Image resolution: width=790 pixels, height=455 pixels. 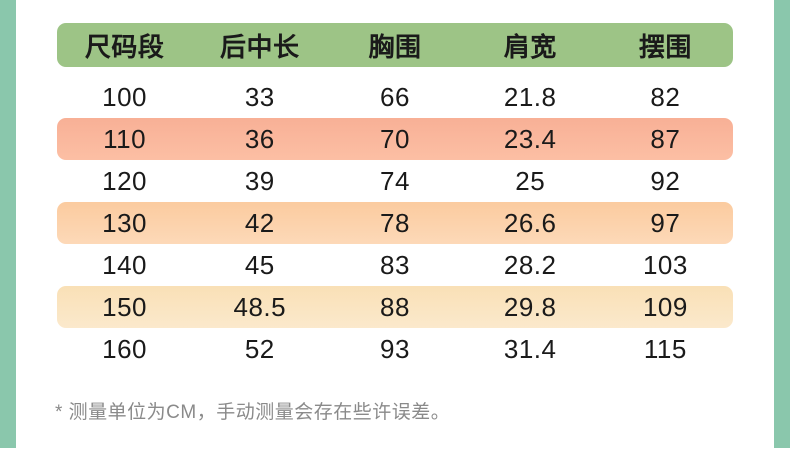 What do you see at coordinates (259, 138) in the screenshot?
I see `table-cell: 36` at bounding box center [259, 138].